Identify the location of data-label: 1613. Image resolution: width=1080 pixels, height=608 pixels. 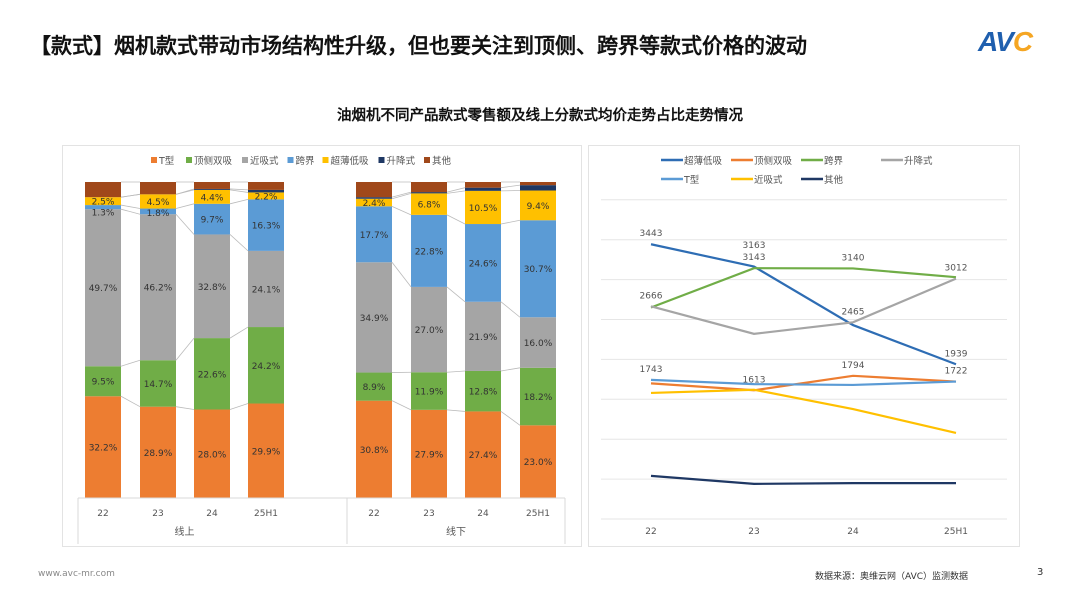
(754, 380).